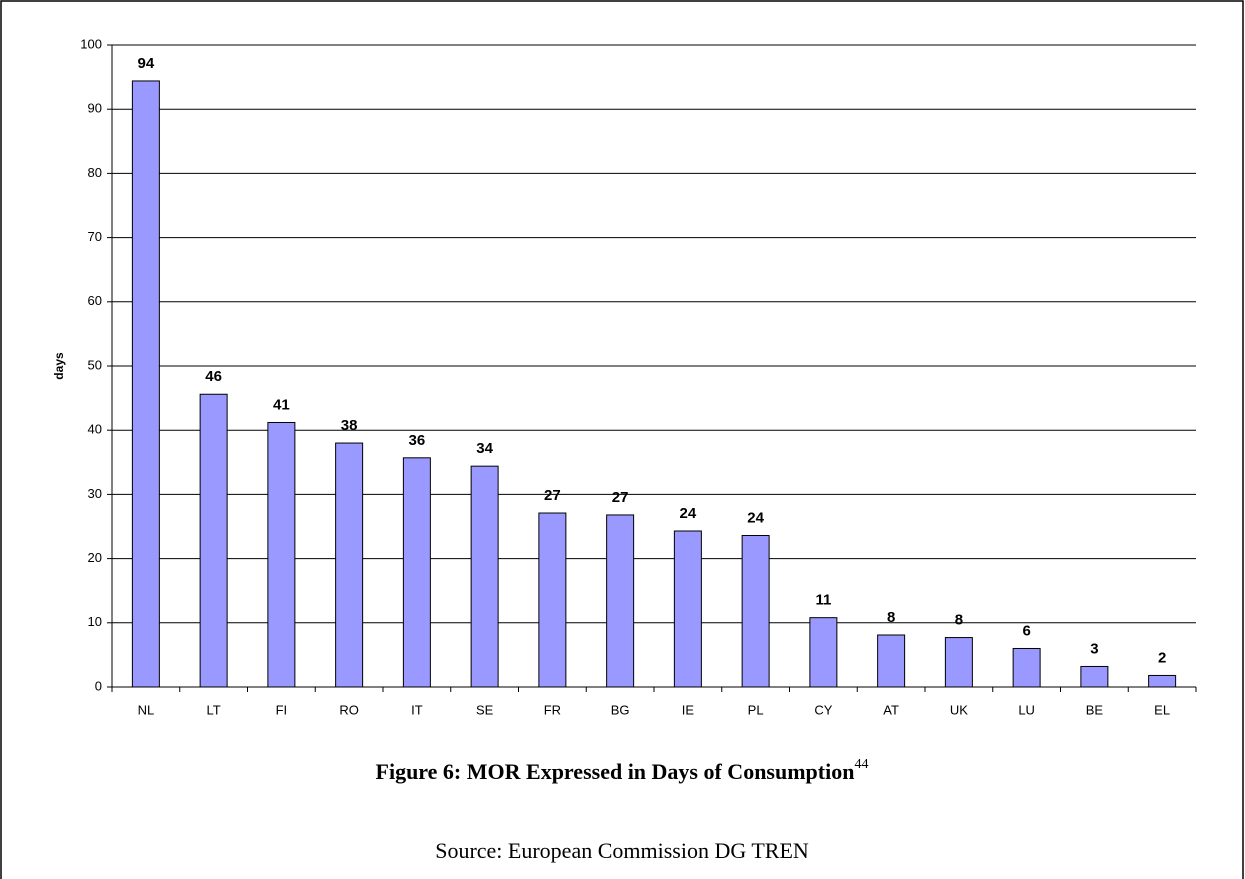  What do you see at coordinates (59, 366) in the screenshot?
I see `y-axis-label: days` at bounding box center [59, 366].